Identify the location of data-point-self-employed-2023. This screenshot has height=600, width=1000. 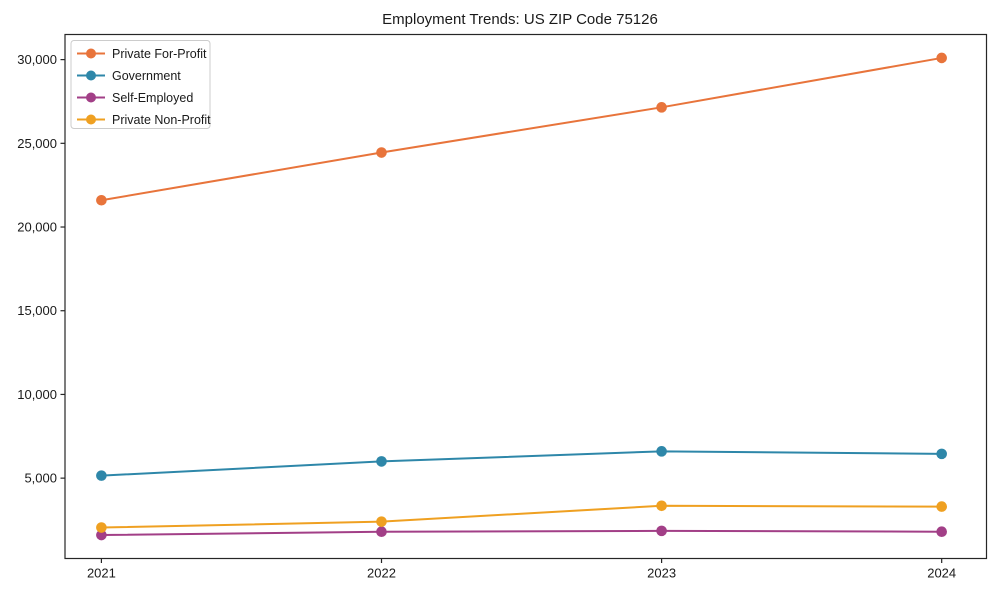
(661, 531).